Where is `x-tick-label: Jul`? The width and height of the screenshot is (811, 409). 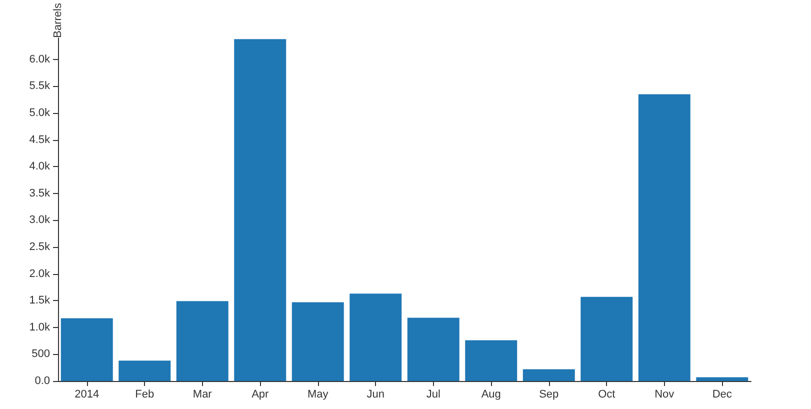 x-tick-label: Jul is located at coordinates (433, 394).